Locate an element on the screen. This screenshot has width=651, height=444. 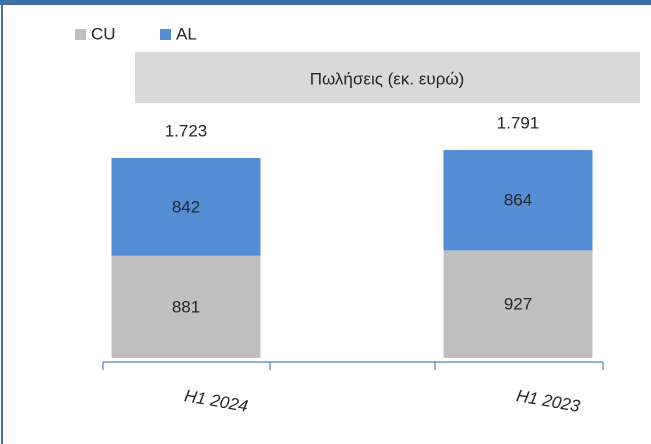
axis-ticks is located at coordinates (353, 366).